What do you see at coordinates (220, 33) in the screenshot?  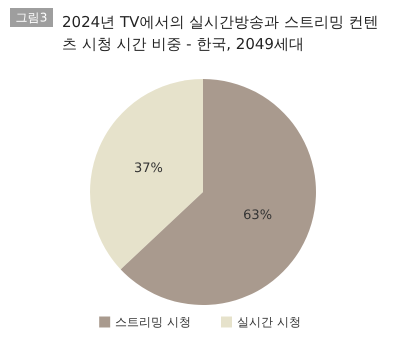 I see `chart-title: 2024년 TV에서의 실시간방송과 스트리밍 컨텐츠 시청 시간 비중 - 한국, 2049세대` at bounding box center [220, 33].